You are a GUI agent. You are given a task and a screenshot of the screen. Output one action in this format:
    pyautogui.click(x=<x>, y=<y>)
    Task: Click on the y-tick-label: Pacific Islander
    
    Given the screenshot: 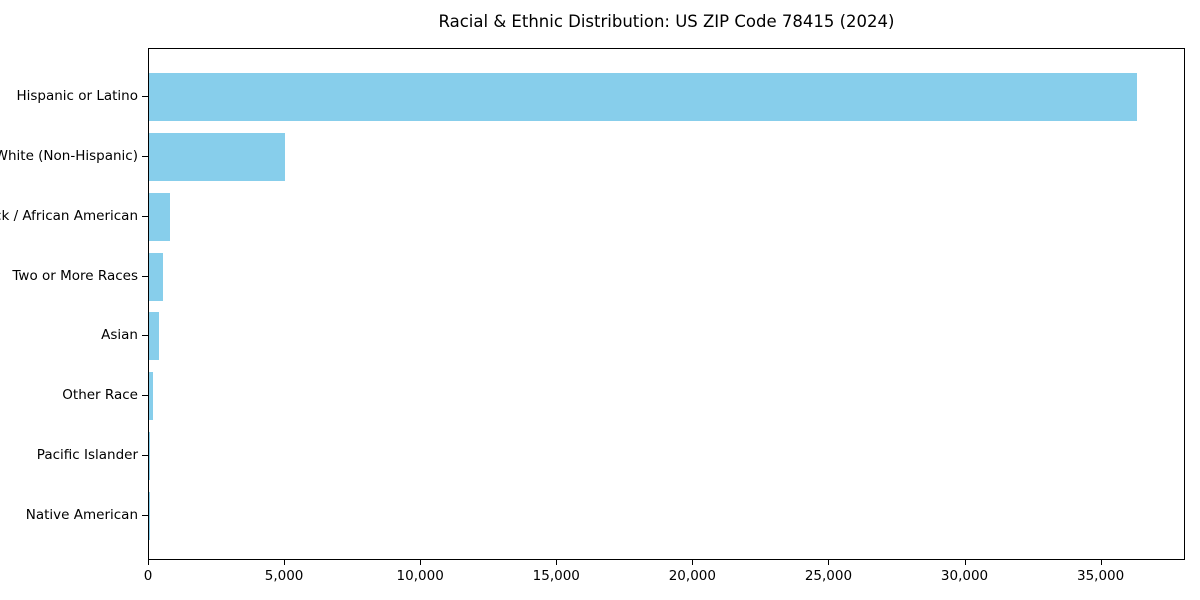 What is the action you would take?
    pyautogui.click(x=87, y=455)
    